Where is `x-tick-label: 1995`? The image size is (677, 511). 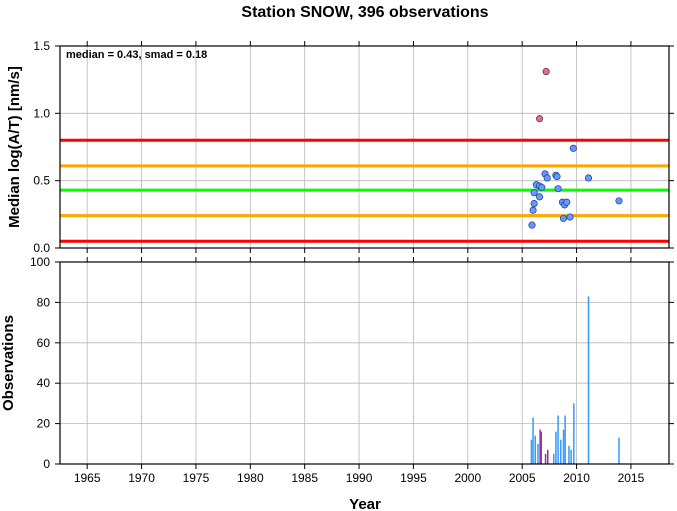 x-tick-label: 1995 is located at coordinates (413, 478).